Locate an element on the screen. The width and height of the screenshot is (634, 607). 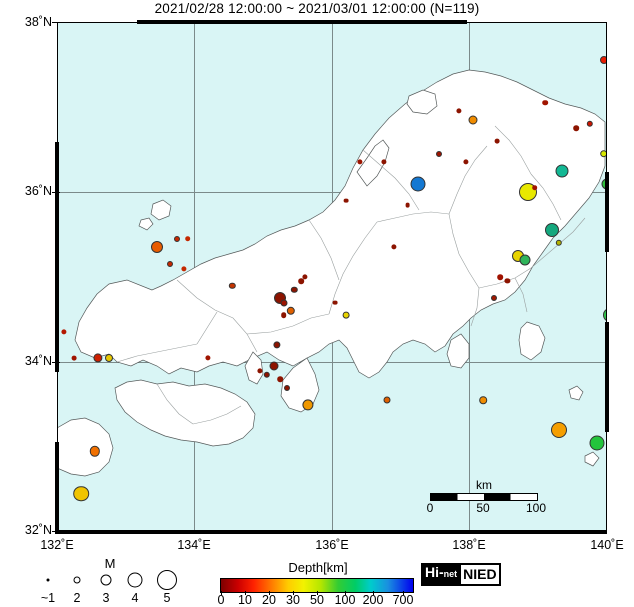
depth-label-200: 200 is located at coordinates (373, 600).